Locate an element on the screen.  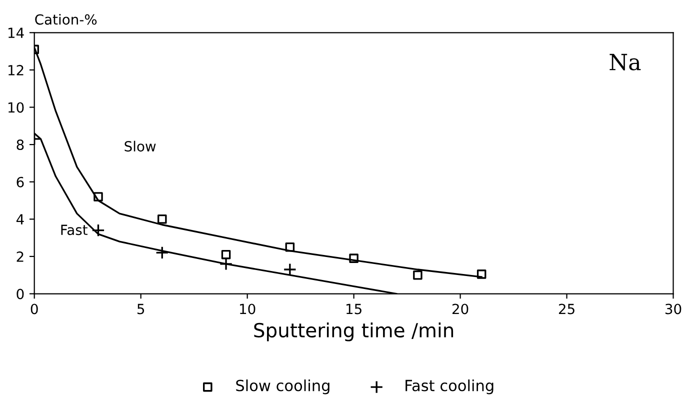
y-tick-label: 2 is located at coordinates (20, 256).